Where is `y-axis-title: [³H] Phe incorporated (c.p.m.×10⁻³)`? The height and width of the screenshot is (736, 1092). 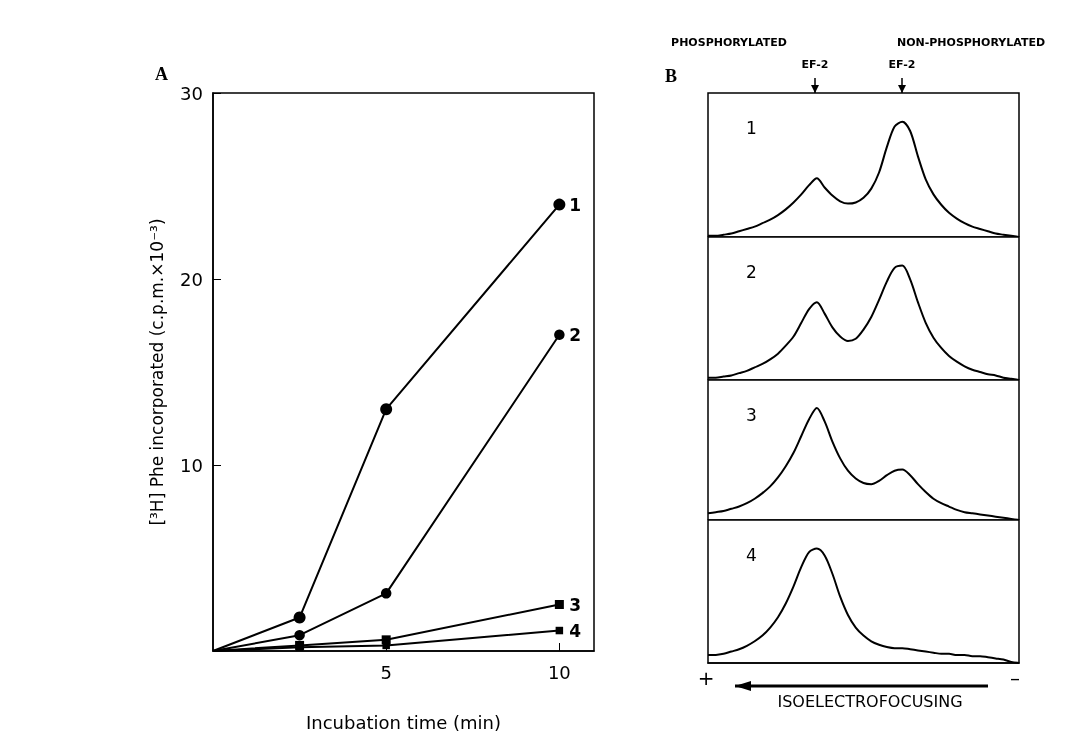 y-axis-title: [³H] Phe incorporated (c.p.m.×10⁻³) is located at coordinates (156, 372).